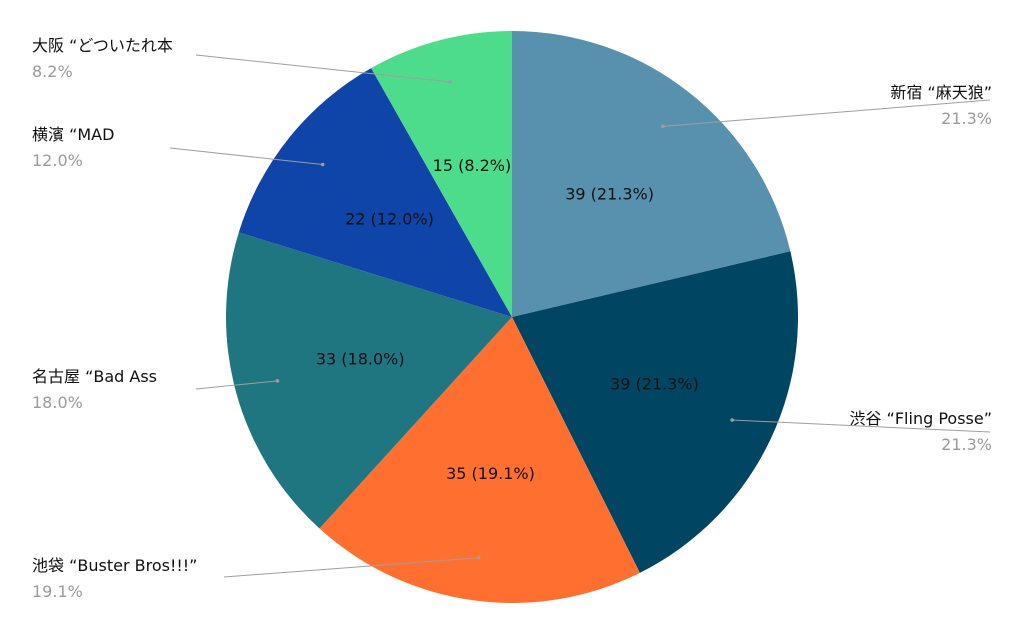 The image size is (1024, 634). I want to click on percent-label: 19.1%, so click(57, 591).